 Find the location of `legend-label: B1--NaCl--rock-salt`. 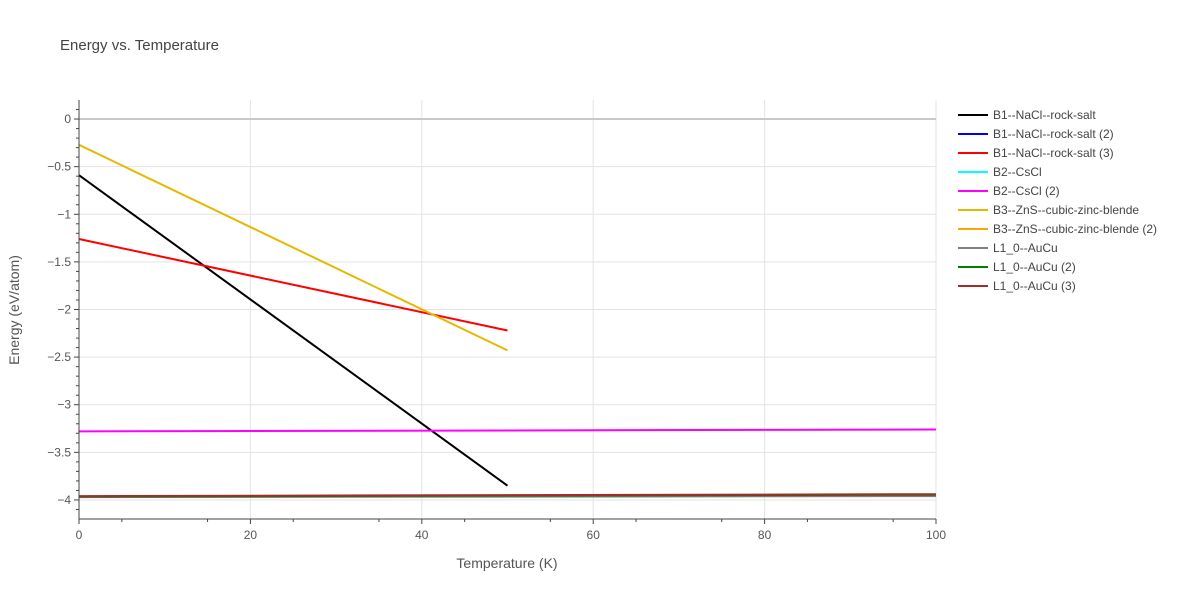

legend-label: B1--NaCl--rock-salt is located at coordinates (1044, 115).